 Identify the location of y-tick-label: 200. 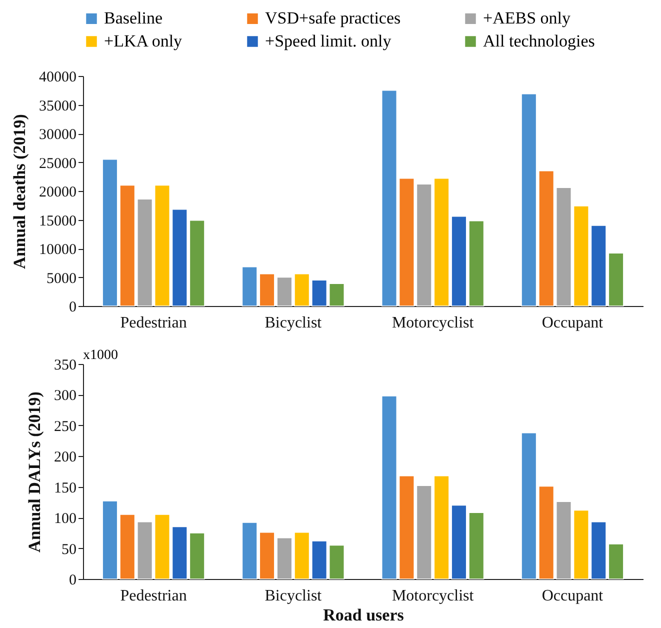
(65, 458).